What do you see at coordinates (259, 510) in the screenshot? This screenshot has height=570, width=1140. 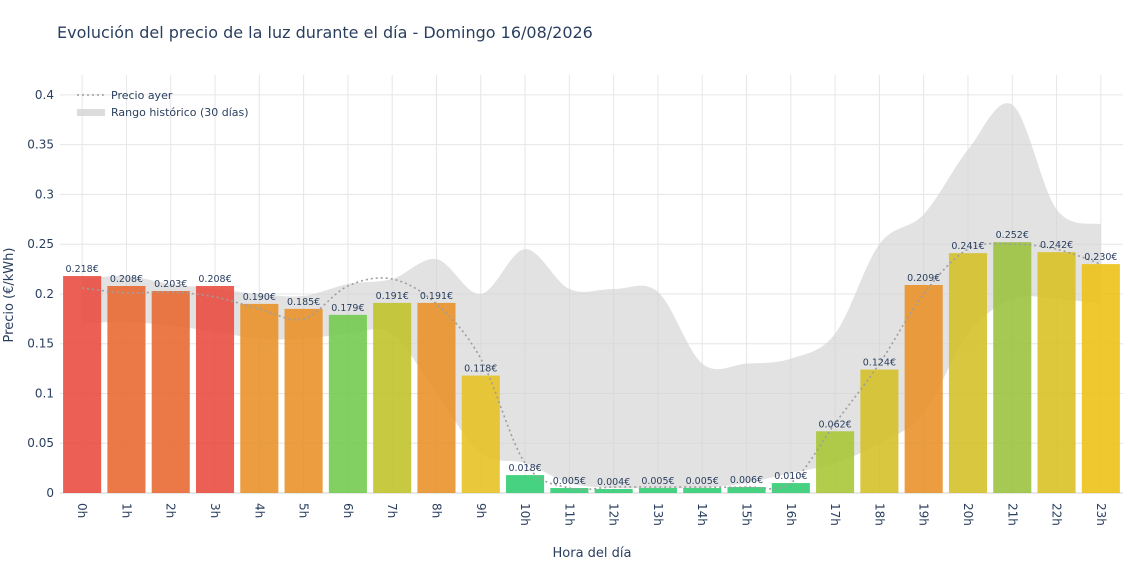 I see `x-tick-label: 4h` at bounding box center [259, 510].